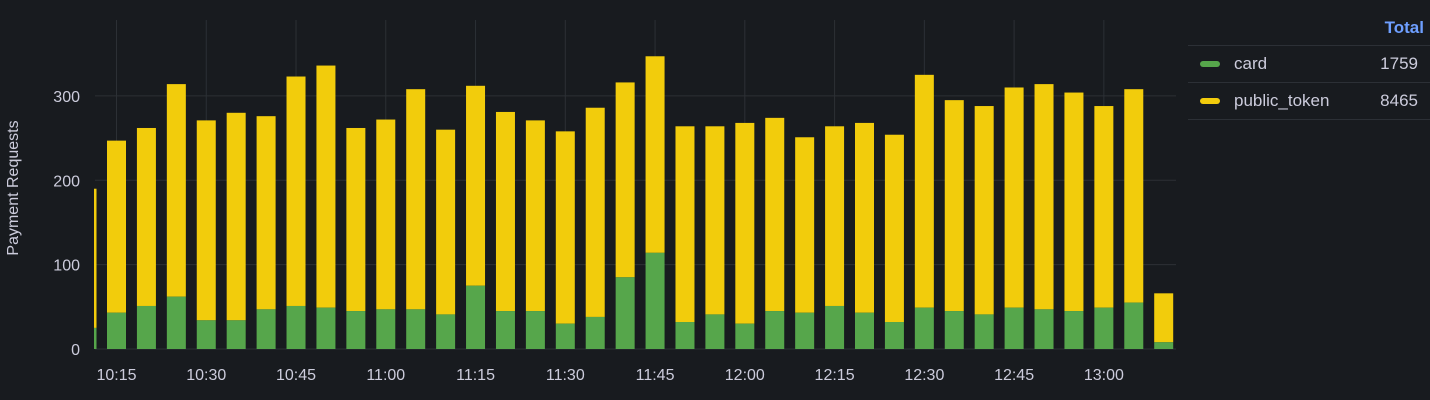  I want to click on x-tick-label: 10:30, so click(206, 375).